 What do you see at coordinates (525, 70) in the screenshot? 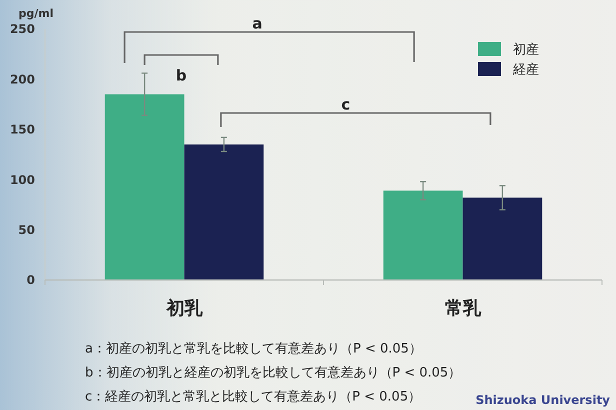
I see `legend-label: 経産` at bounding box center [525, 70].